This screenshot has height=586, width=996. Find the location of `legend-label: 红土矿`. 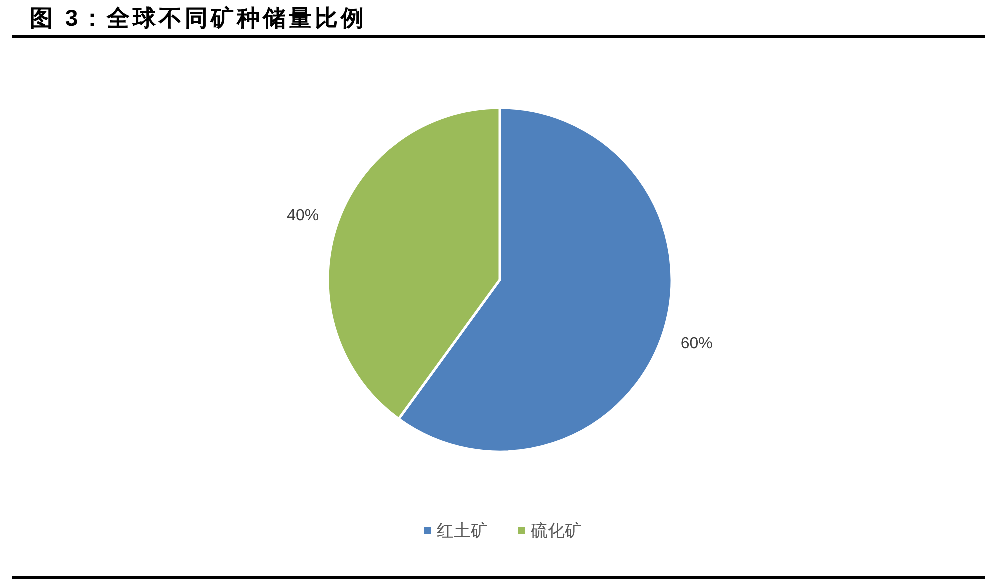

legend-label: 红土矿 is located at coordinates (462, 531).